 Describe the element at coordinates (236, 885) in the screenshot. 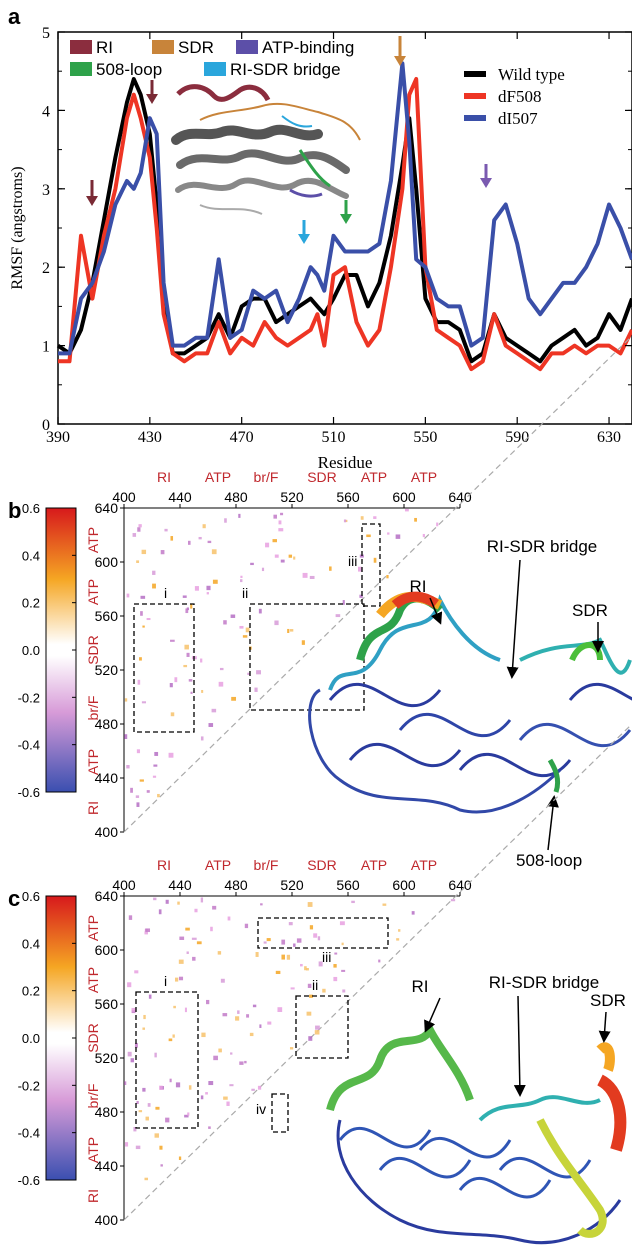

I see `top-tick-label: 480` at that location.